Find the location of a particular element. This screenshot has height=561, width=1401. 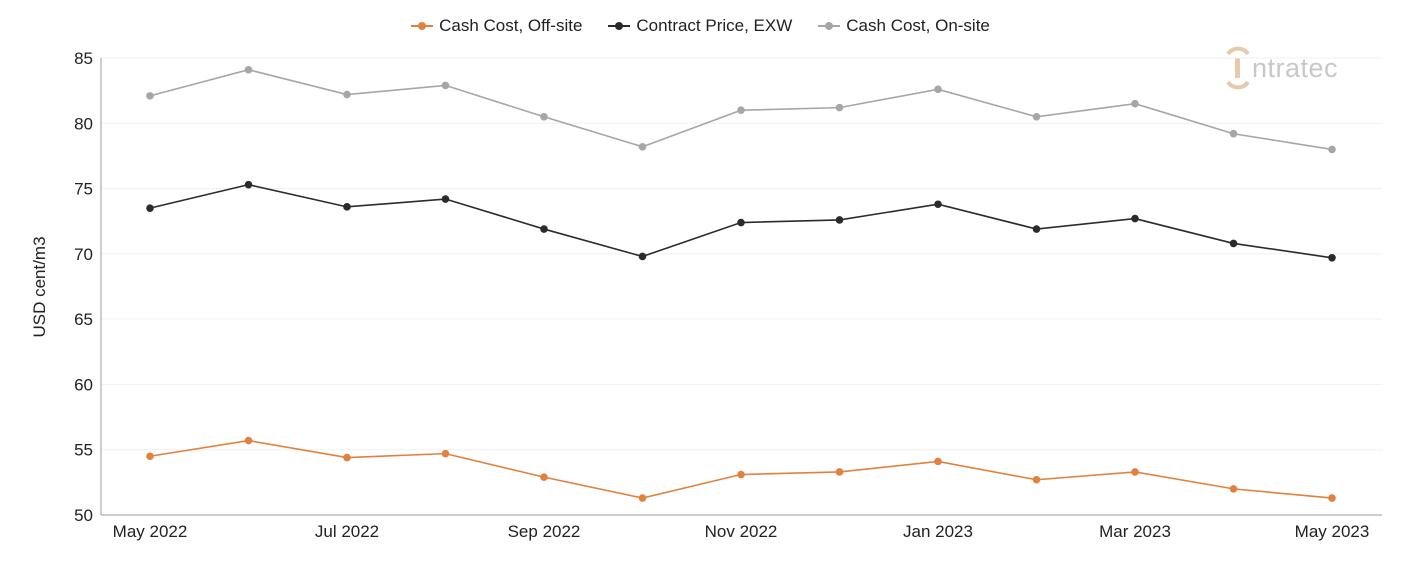

series-line-cash-cost-off-site is located at coordinates (741, 469).